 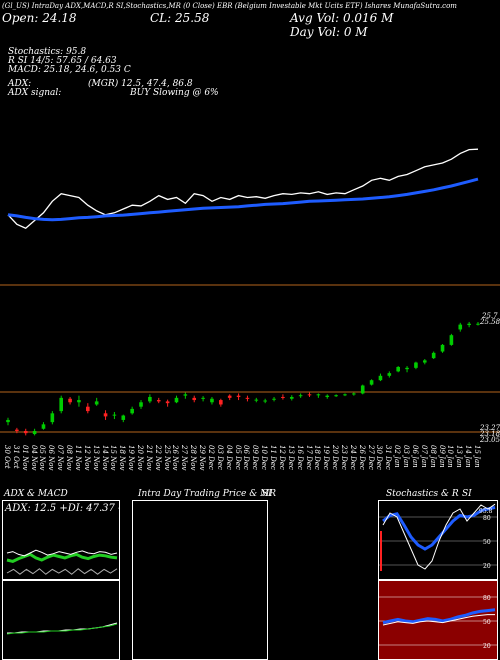 What do you see at coordinates (210, 457) in the screenshot?
I see `date-label: 02 Dec` at bounding box center [210, 457].